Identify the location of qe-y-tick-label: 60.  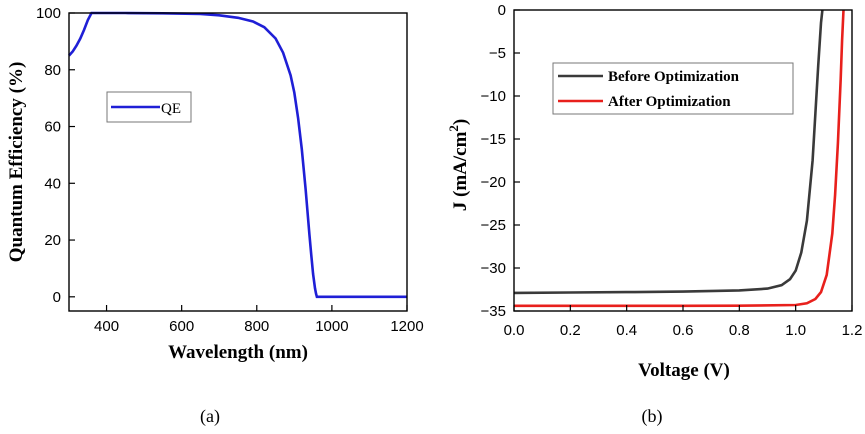
(52, 127).